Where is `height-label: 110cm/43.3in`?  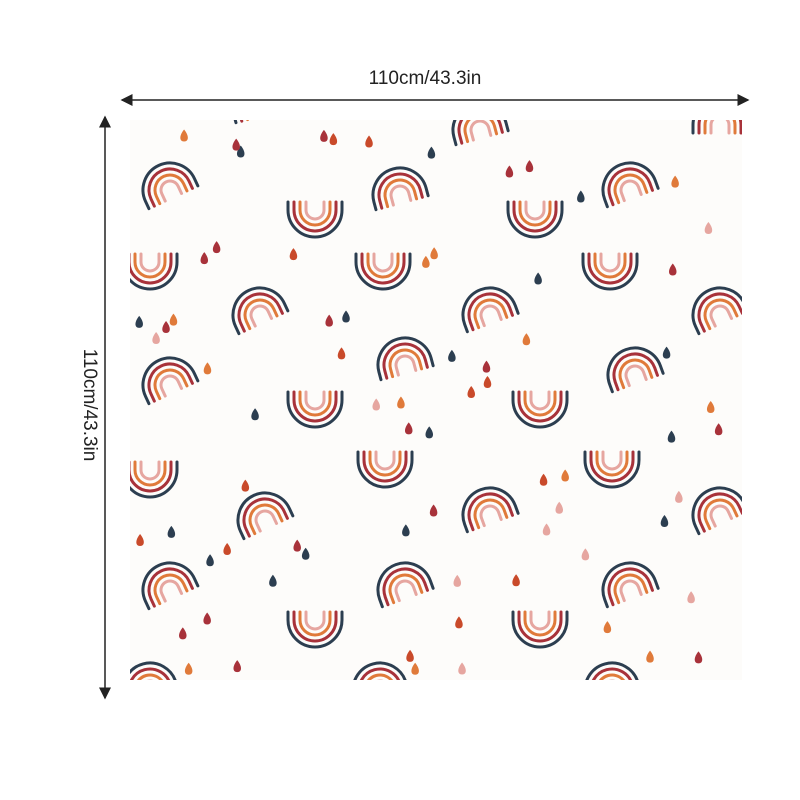 height-label: 110cm/43.3in is located at coordinates (89, 405).